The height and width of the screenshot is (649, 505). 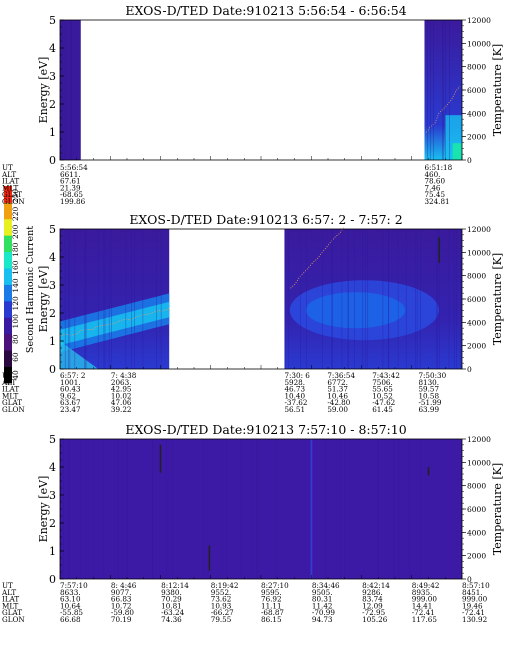 What do you see at coordinates (43, 90) in the screenshot?
I see `y-axis-label: Energy [eV]` at bounding box center [43, 90].